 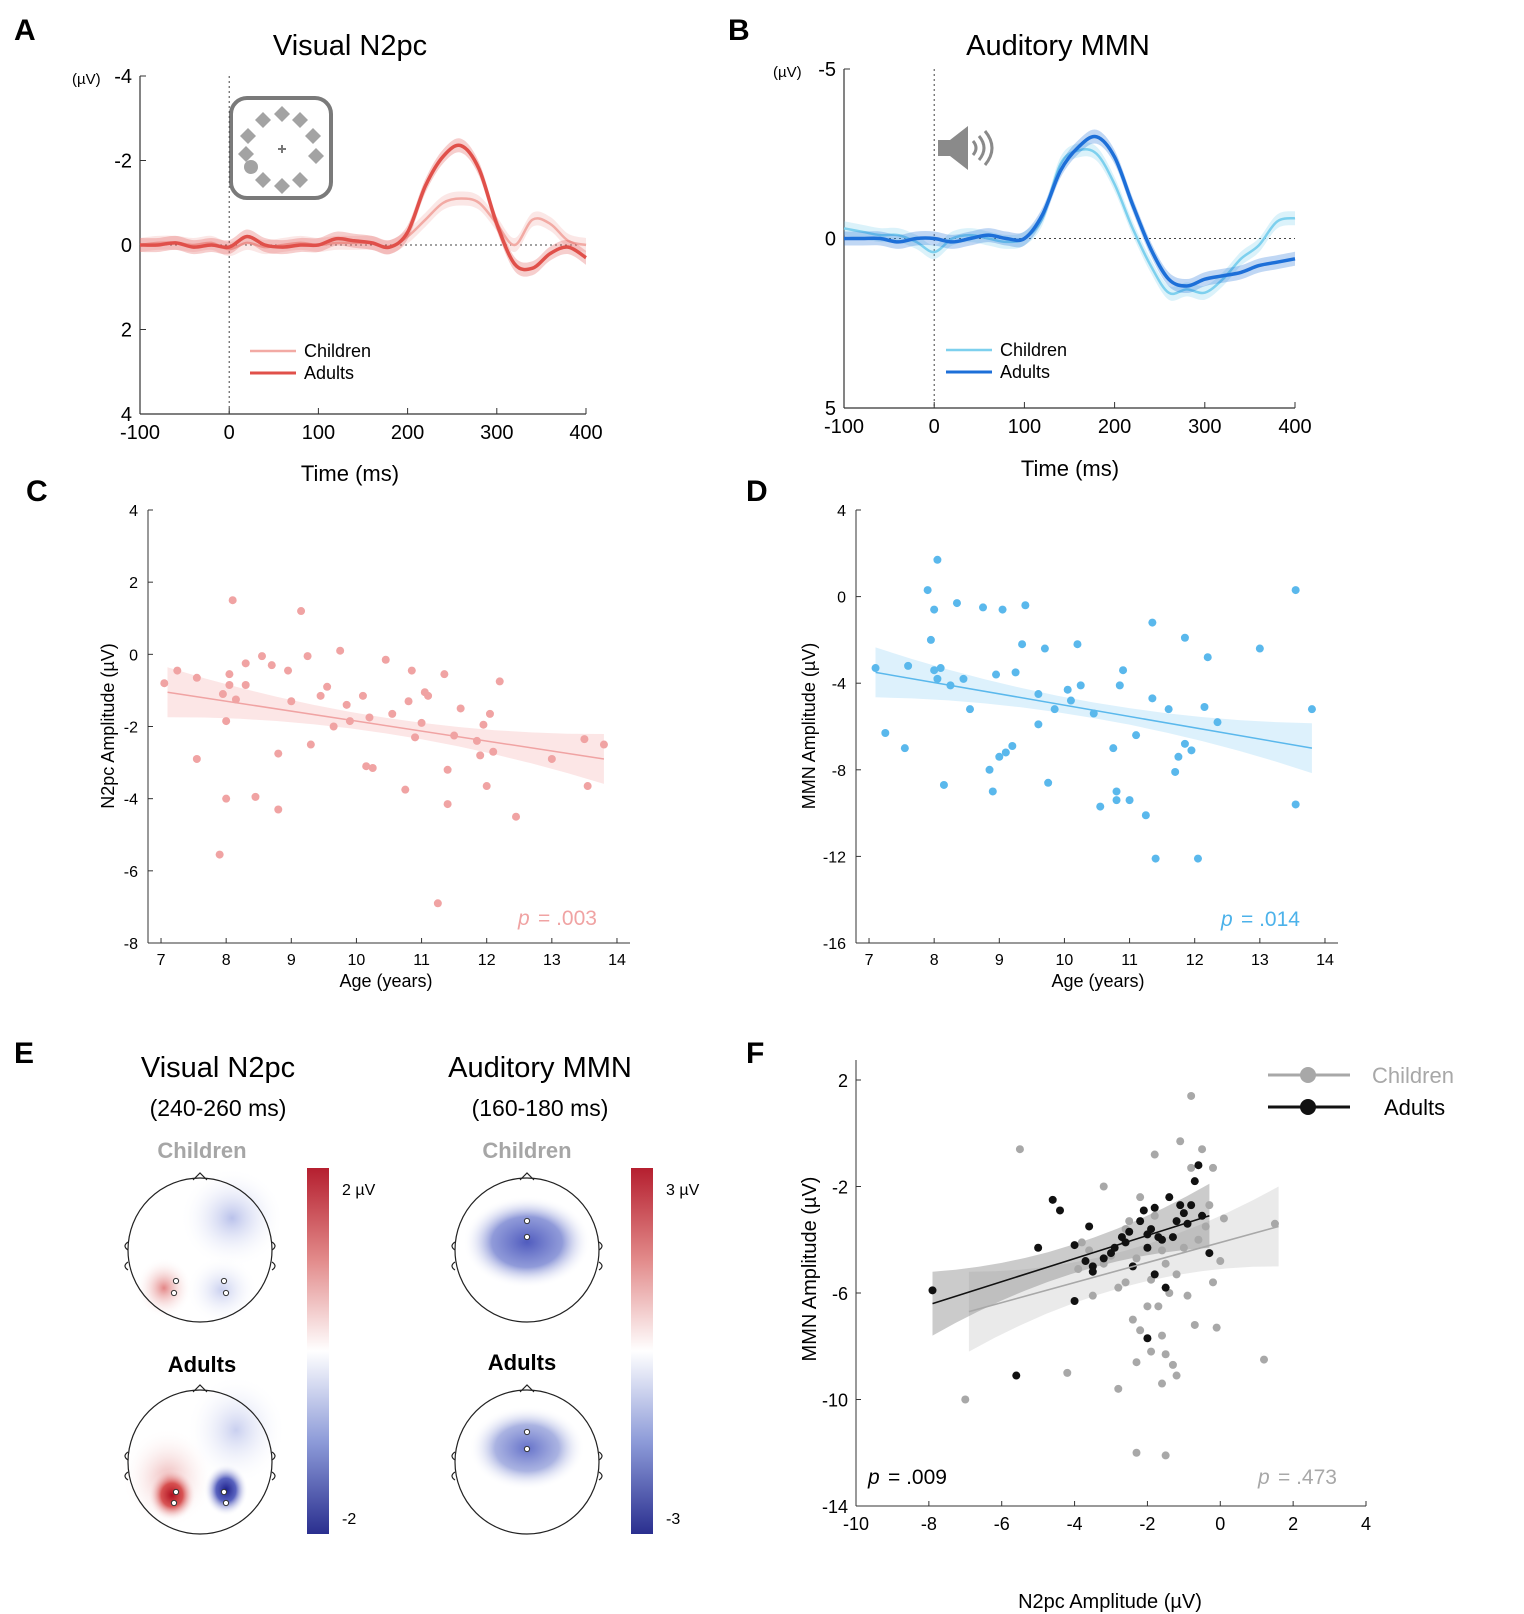 What do you see at coordinates (873, 1477) in the screenshot?
I see `panel-f-p-adults-label: p` at bounding box center [873, 1477].